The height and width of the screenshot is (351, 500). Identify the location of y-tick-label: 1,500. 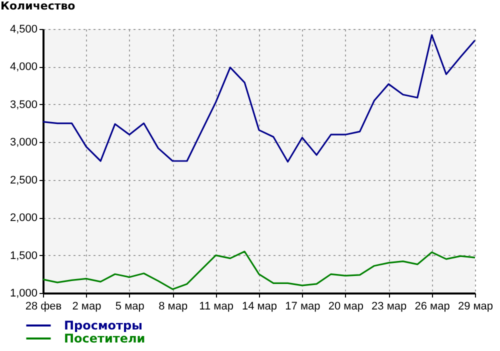
(24, 256).